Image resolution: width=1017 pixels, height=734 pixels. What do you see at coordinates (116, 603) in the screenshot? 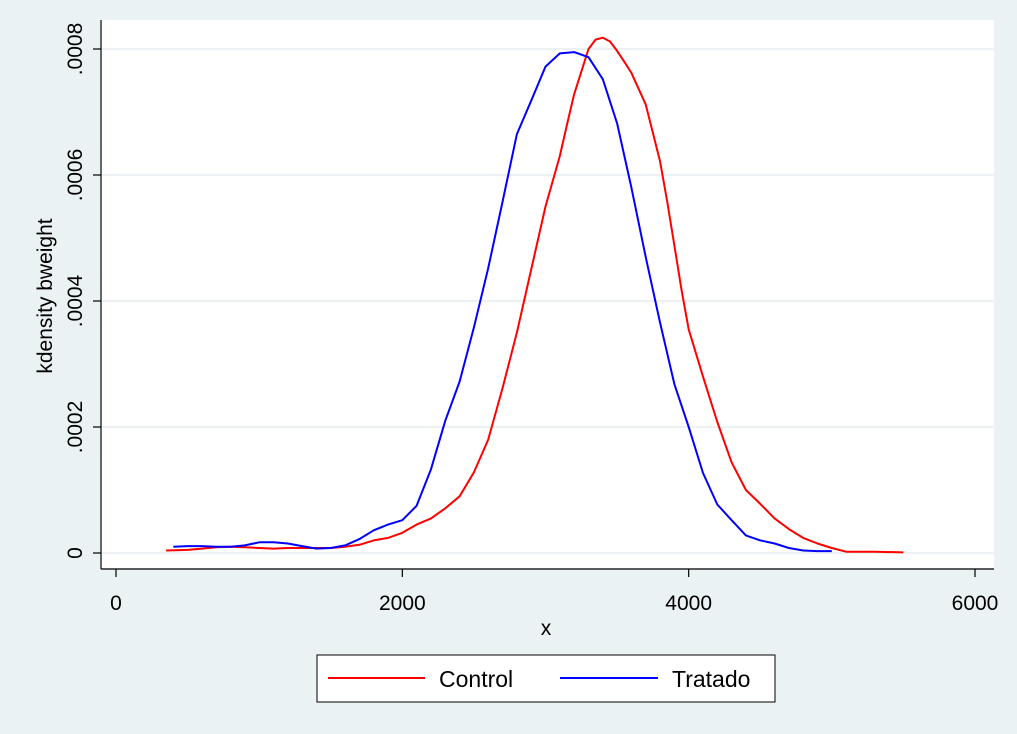
I see `x-tick-label-0: 0` at bounding box center [116, 603].